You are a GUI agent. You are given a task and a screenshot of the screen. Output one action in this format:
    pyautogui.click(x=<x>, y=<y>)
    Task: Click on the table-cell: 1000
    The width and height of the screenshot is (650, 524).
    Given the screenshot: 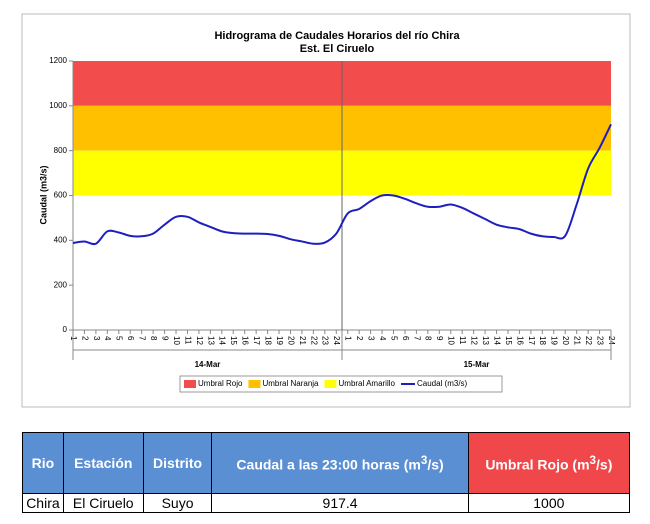 What is the action you would take?
    pyautogui.click(x=549, y=503)
    